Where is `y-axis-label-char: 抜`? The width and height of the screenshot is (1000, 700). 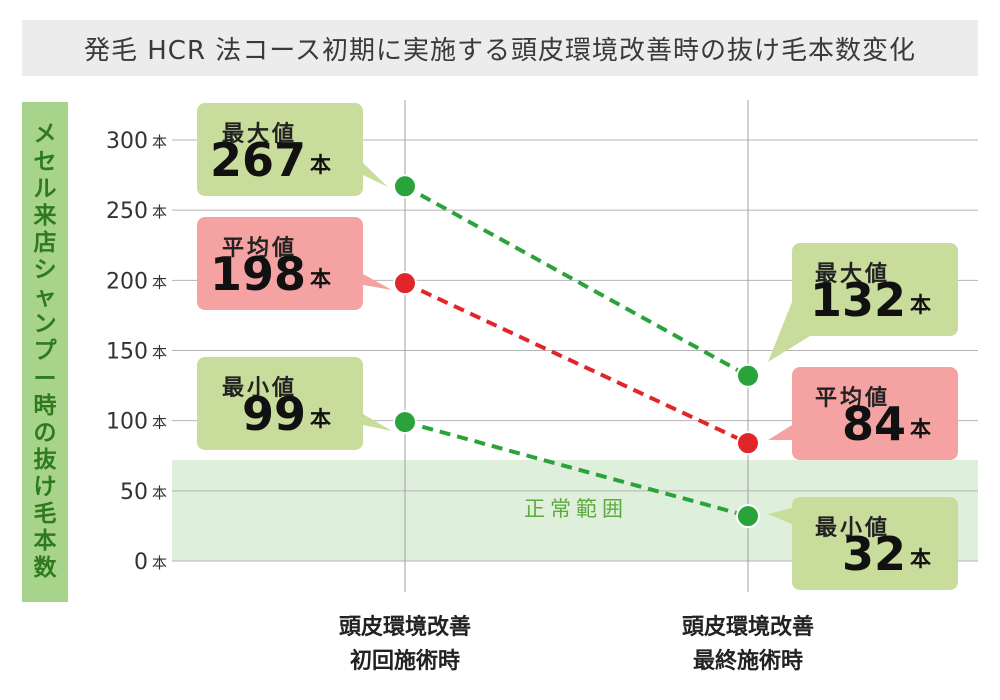
y-axis-label-char: 抜 is located at coordinates (45, 459).